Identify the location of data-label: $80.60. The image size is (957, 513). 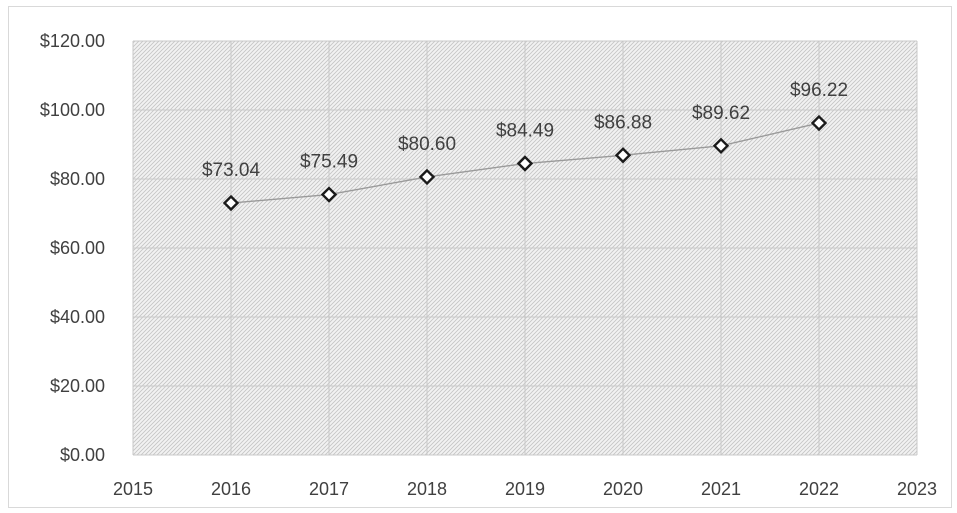
(427, 144).